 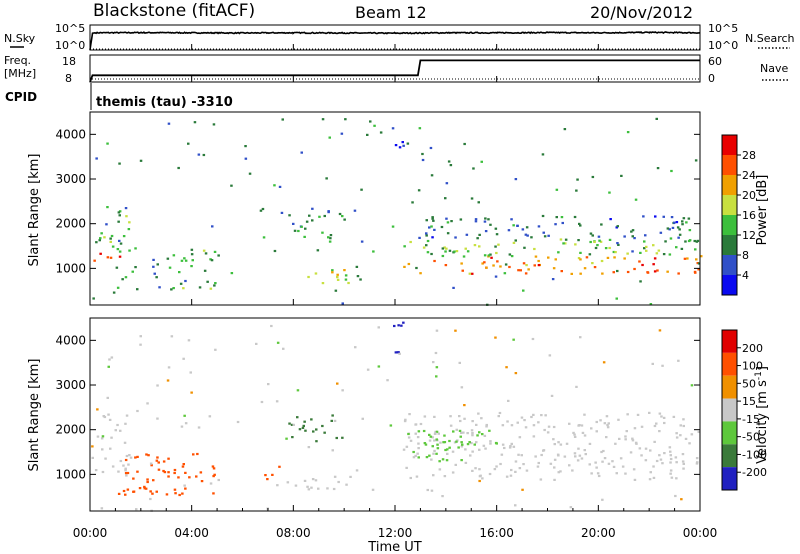 I want to click on colorbar-tick-label: -15, so click(x=751, y=419).